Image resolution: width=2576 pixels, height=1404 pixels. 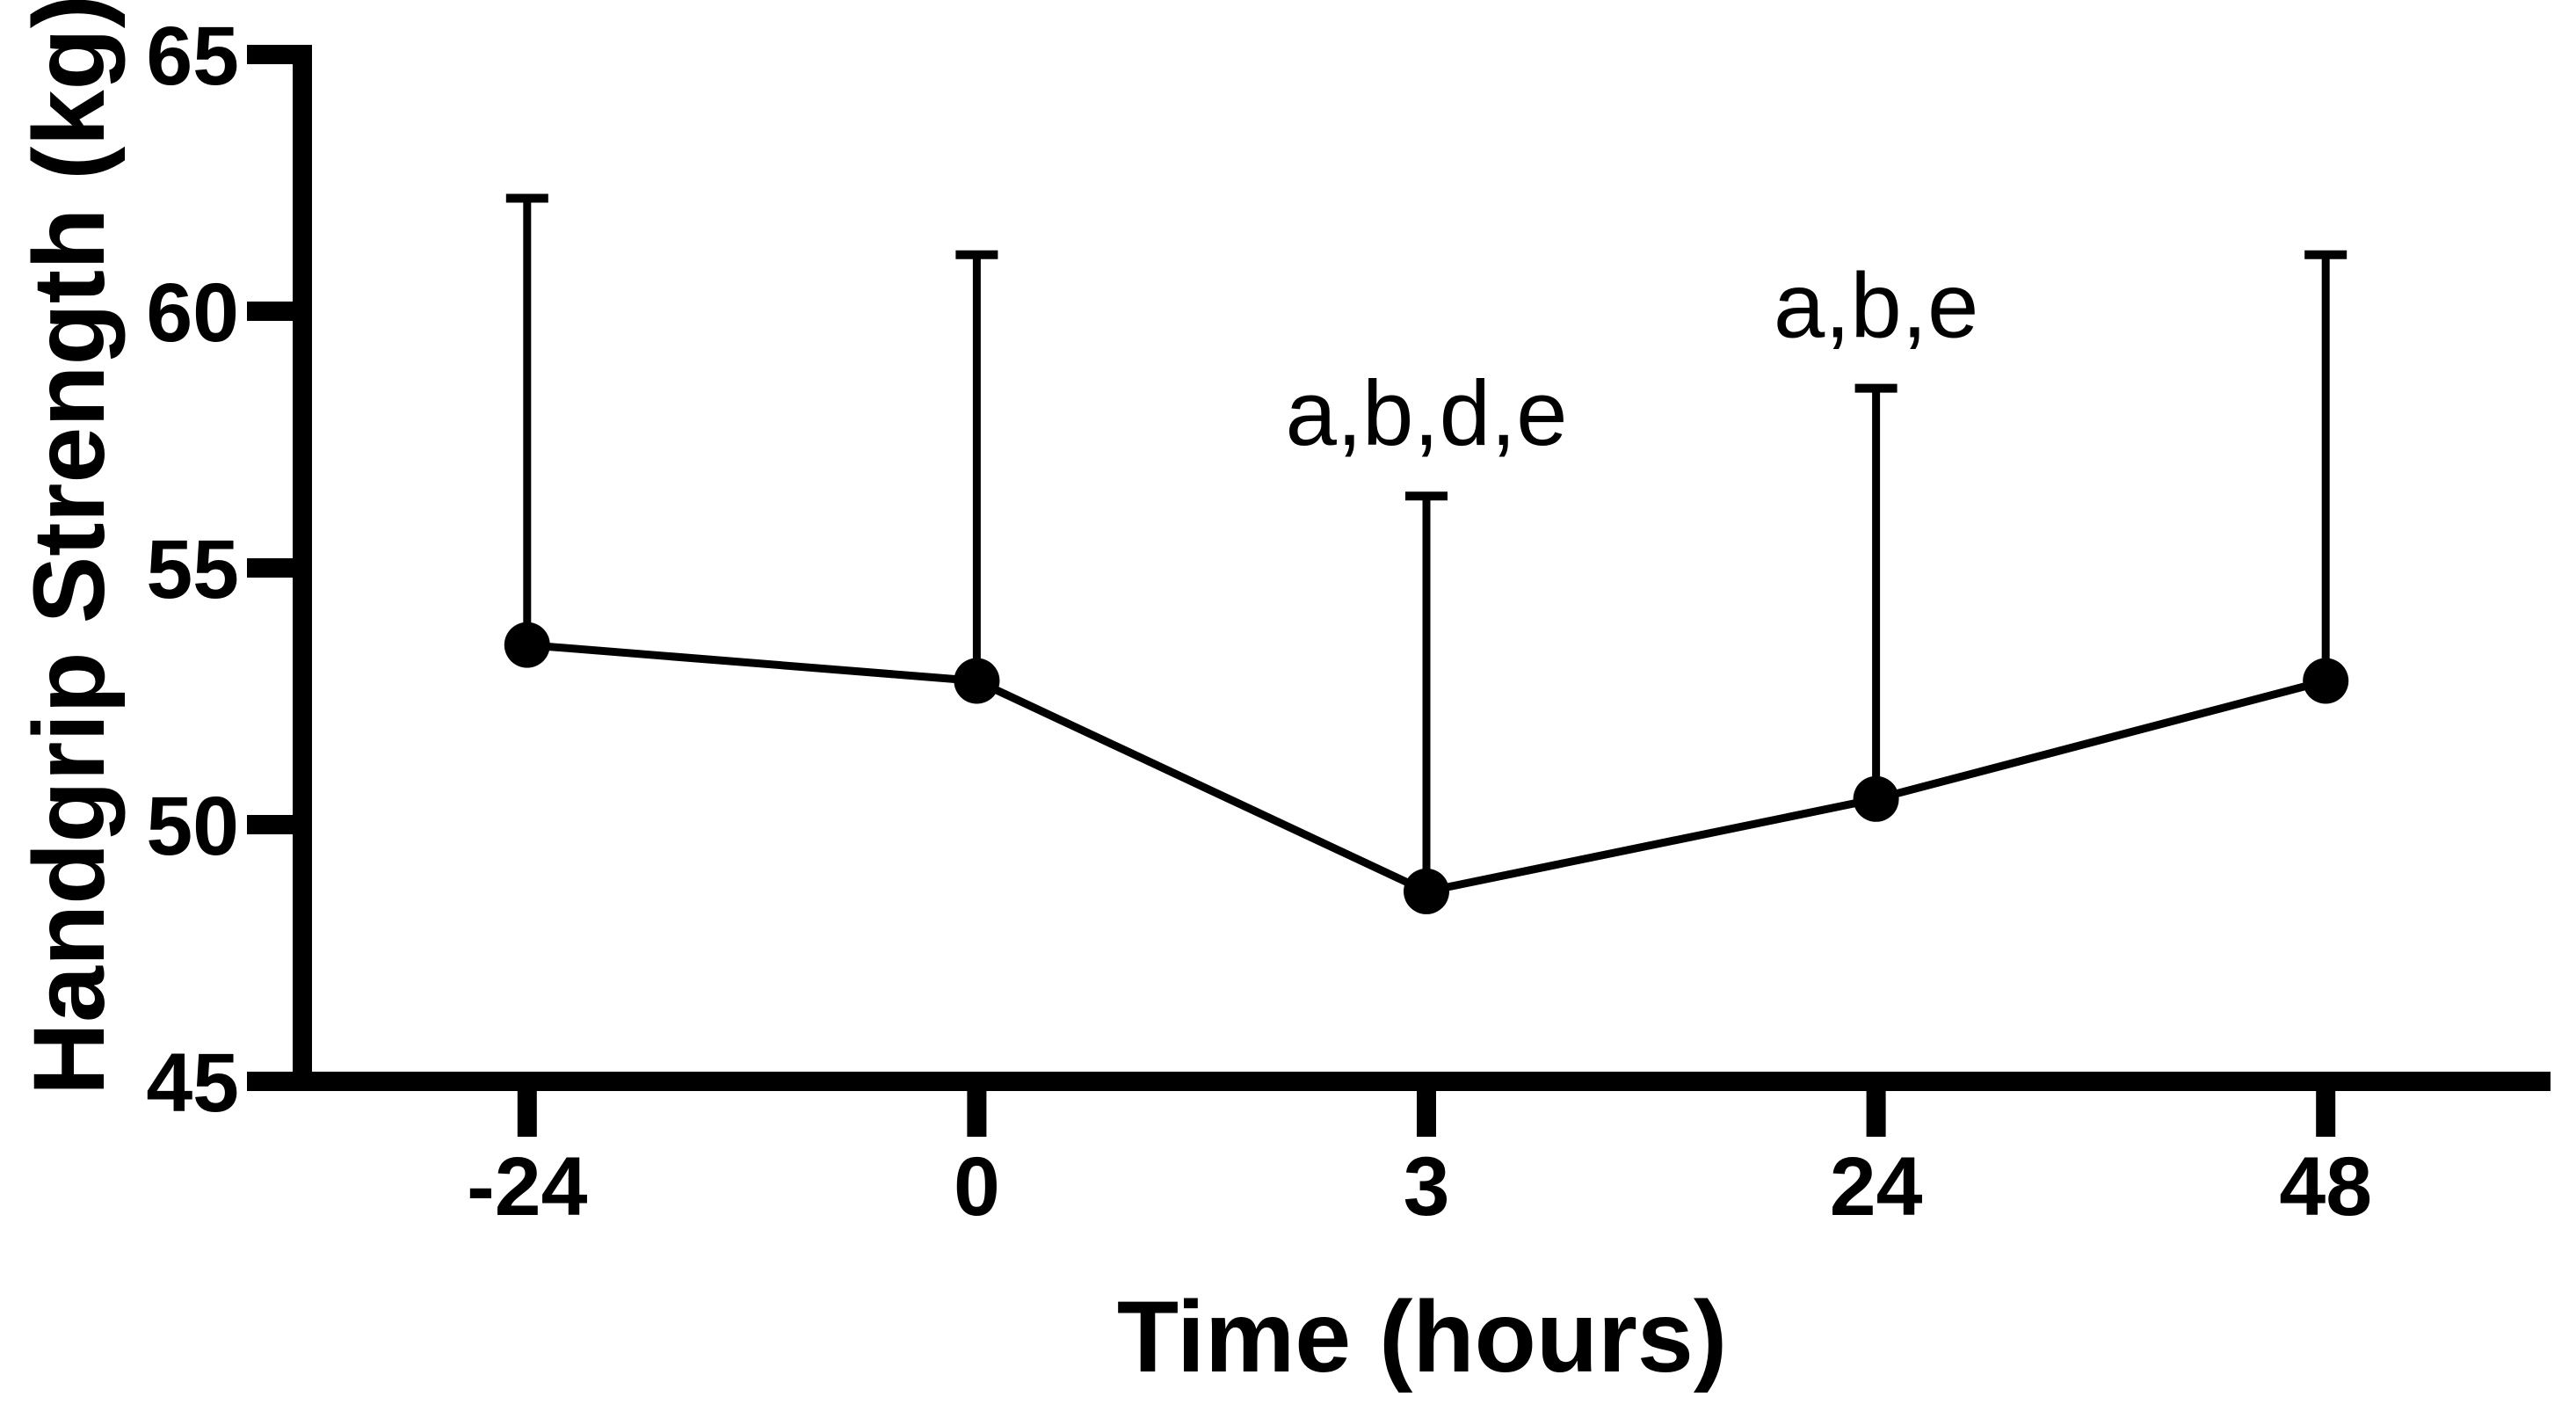 I want to click on x-tick-label: 0, so click(x=977, y=1187).